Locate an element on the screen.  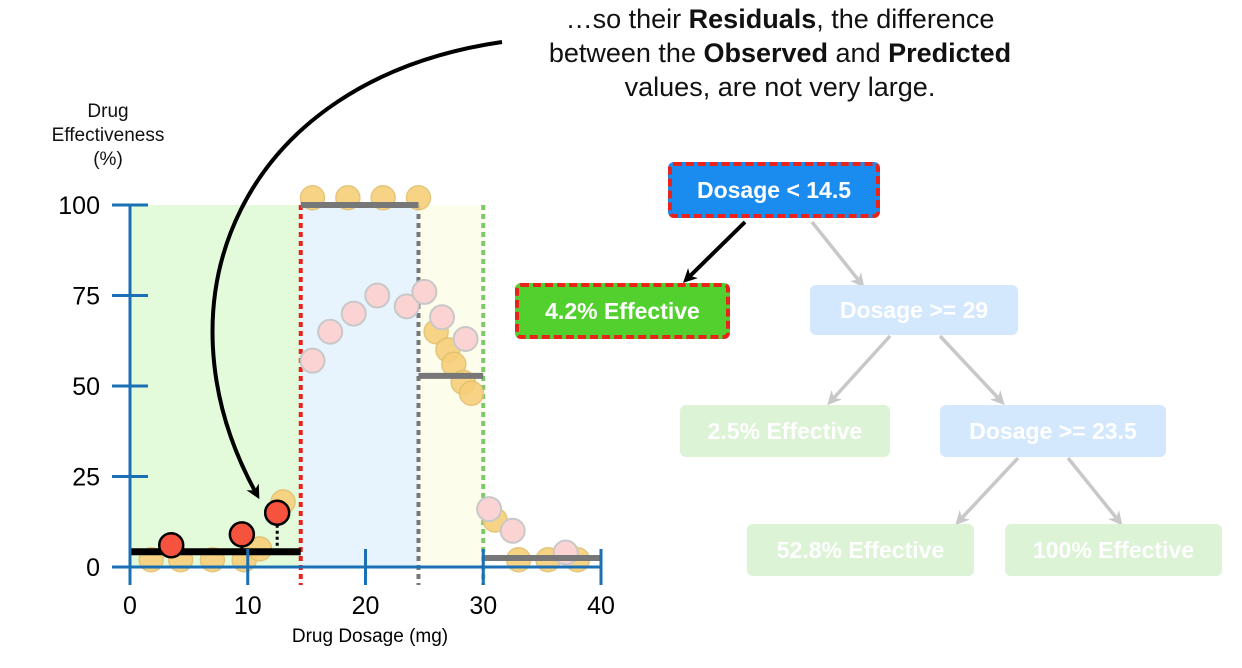
caption-residuals: Residuals is located at coordinates (752, 19).